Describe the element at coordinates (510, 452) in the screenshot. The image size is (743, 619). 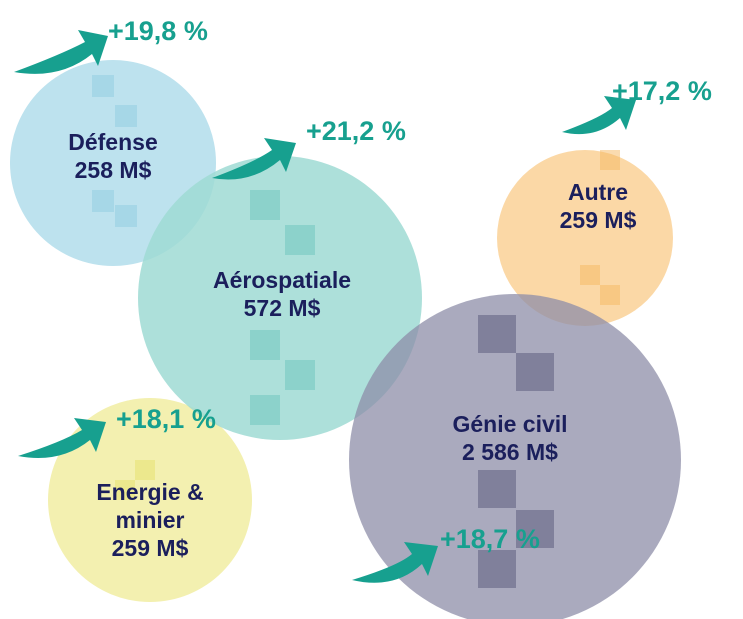
I see `bubble-amount: 2 586 M$` at that location.